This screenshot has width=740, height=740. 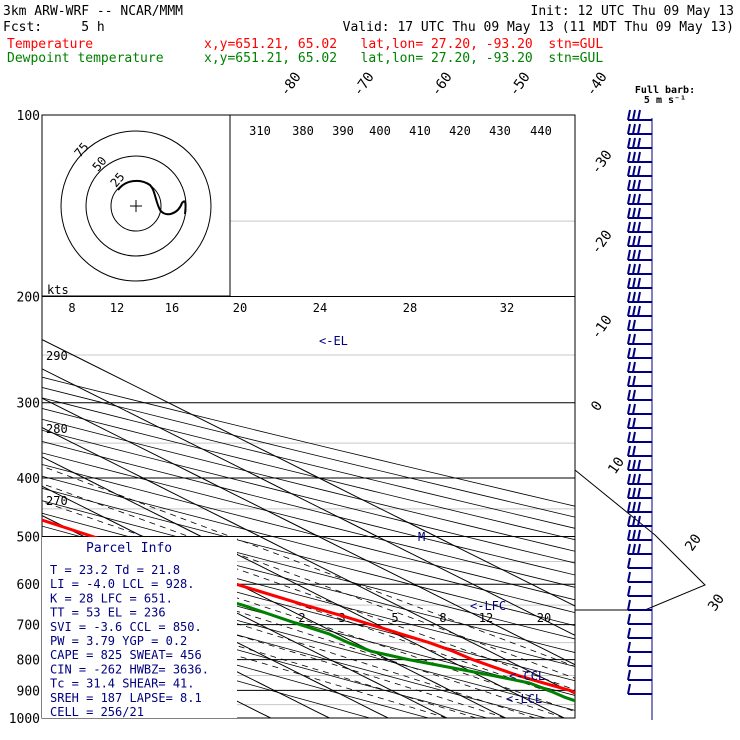 I want to click on pressure-label: 100, so click(x=28, y=116).